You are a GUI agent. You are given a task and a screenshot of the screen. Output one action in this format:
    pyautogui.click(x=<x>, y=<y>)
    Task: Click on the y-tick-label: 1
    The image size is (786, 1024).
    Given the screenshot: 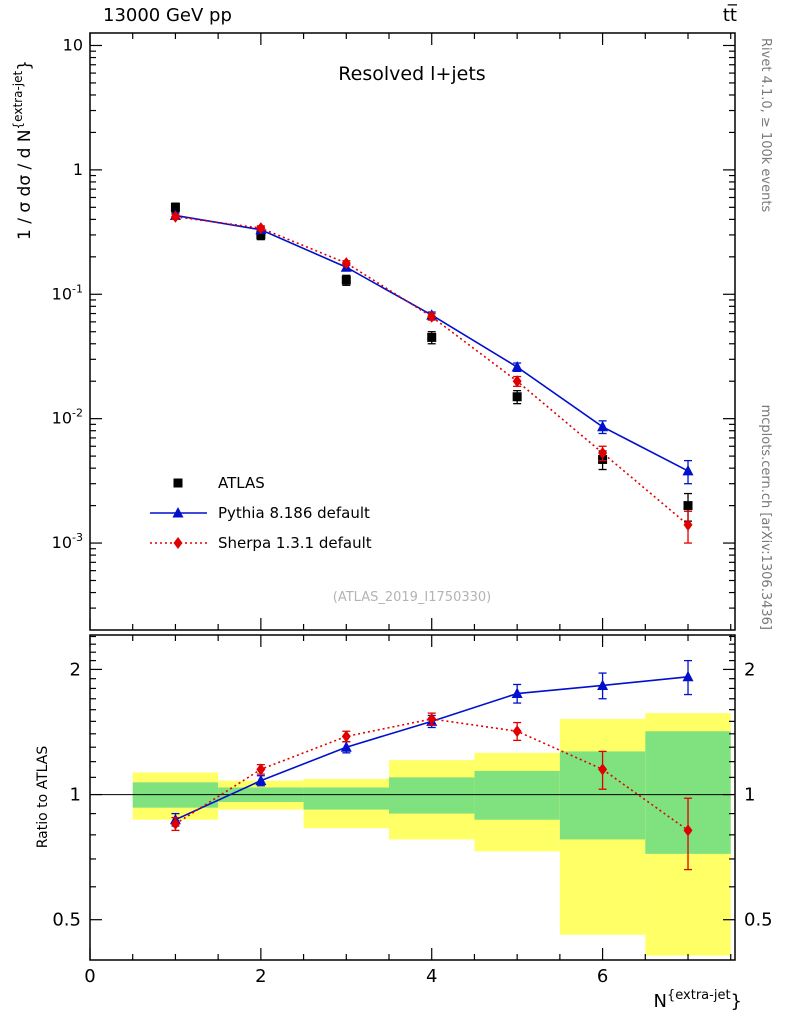 What is the action you would take?
    pyautogui.click(x=78, y=169)
    